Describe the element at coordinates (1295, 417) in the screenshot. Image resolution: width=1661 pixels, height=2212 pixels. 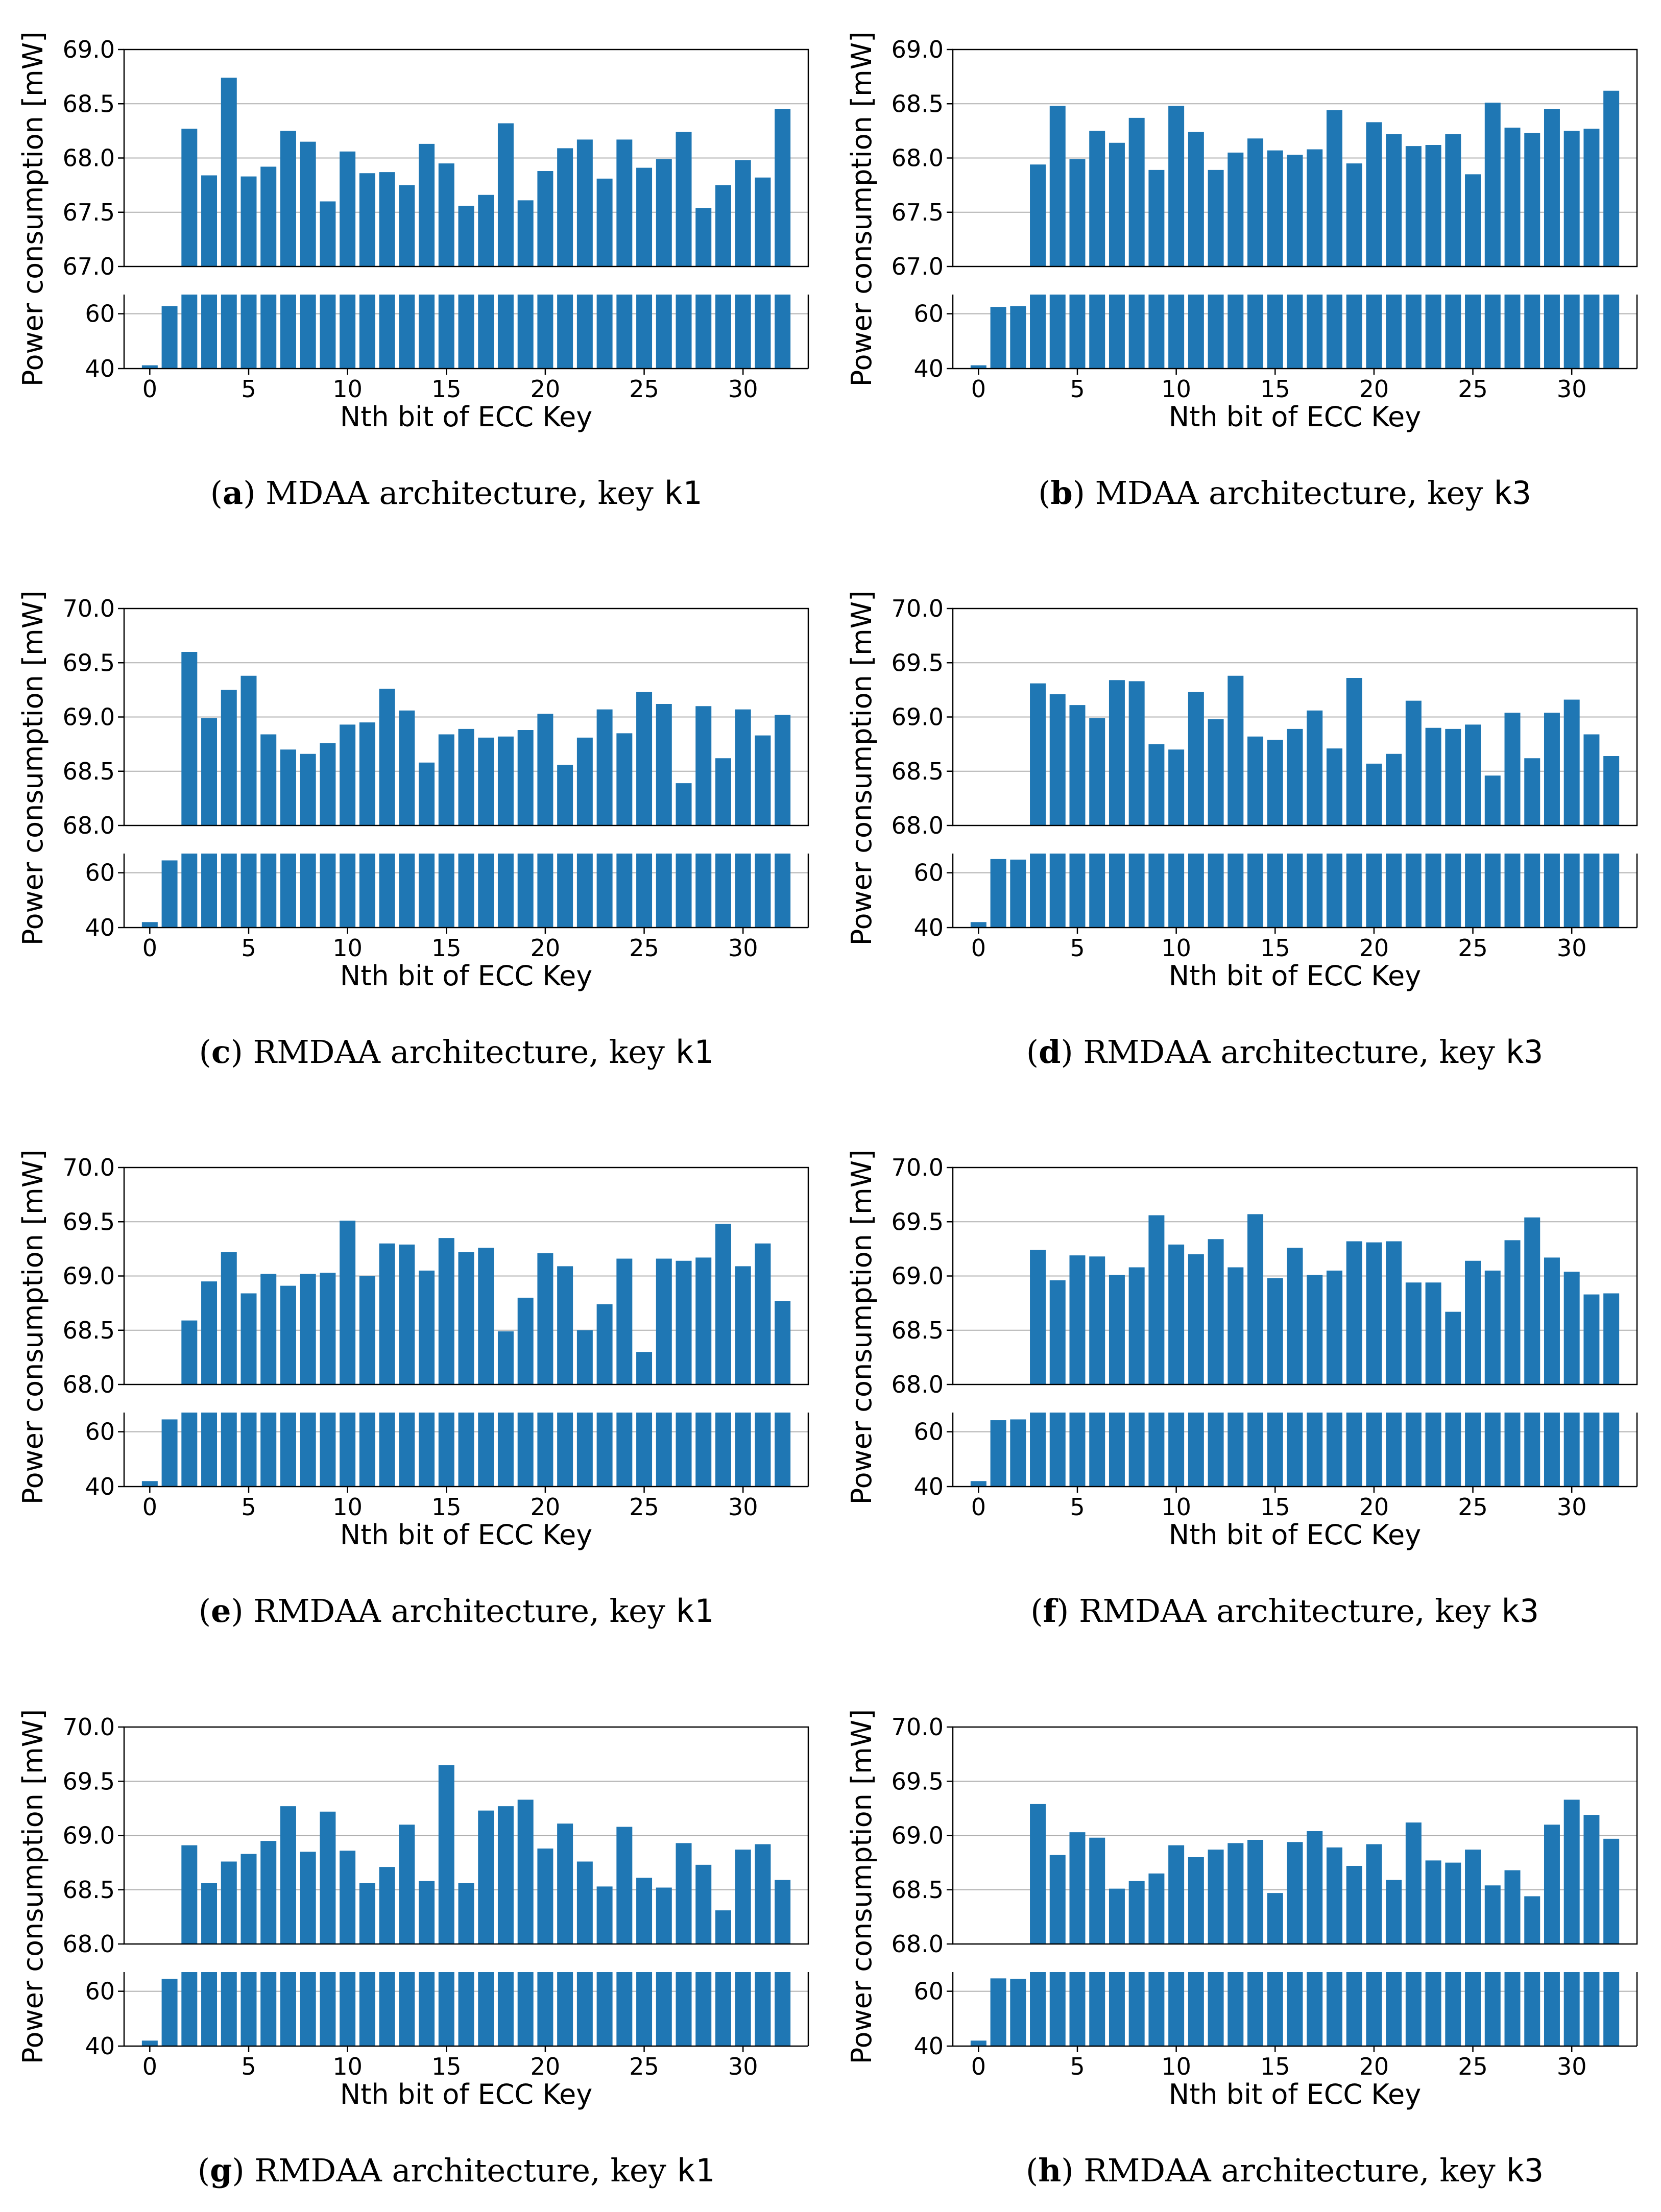
I see `x-axis-label: Nth bit of ECC Key` at that location.